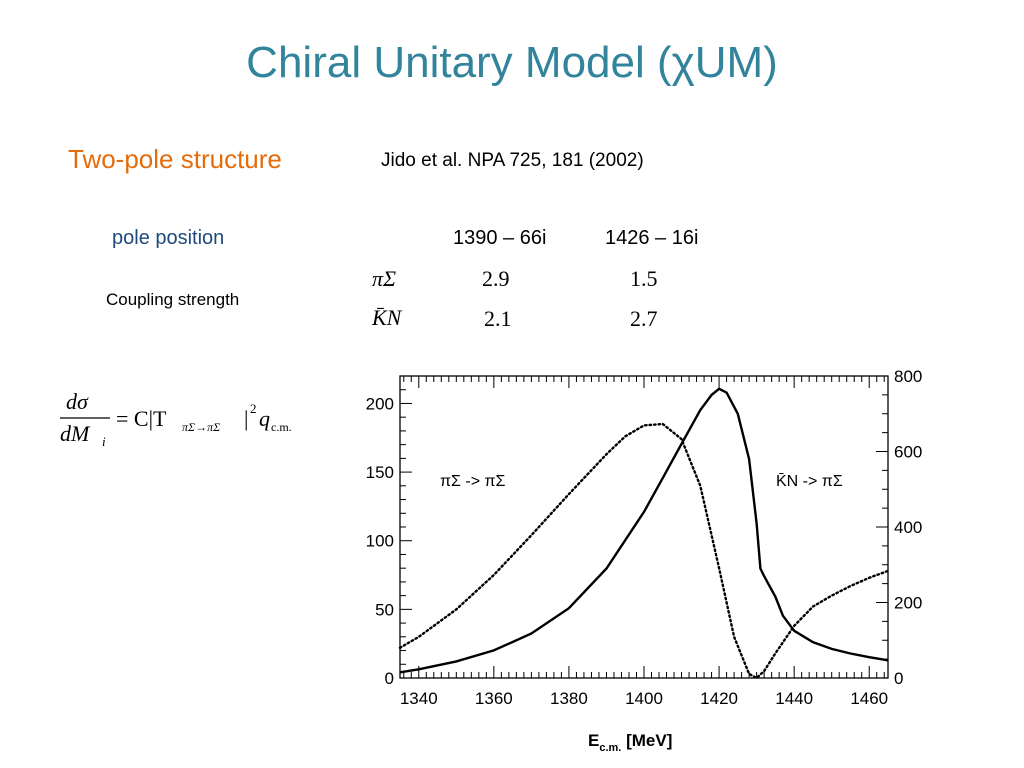 Image resolution: width=1024 pixels, height=768 pixels. Describe the element at coordinates (498, 318) in the screenshot. I see `coupling-kbarn-pole1: 2.1` at that location.